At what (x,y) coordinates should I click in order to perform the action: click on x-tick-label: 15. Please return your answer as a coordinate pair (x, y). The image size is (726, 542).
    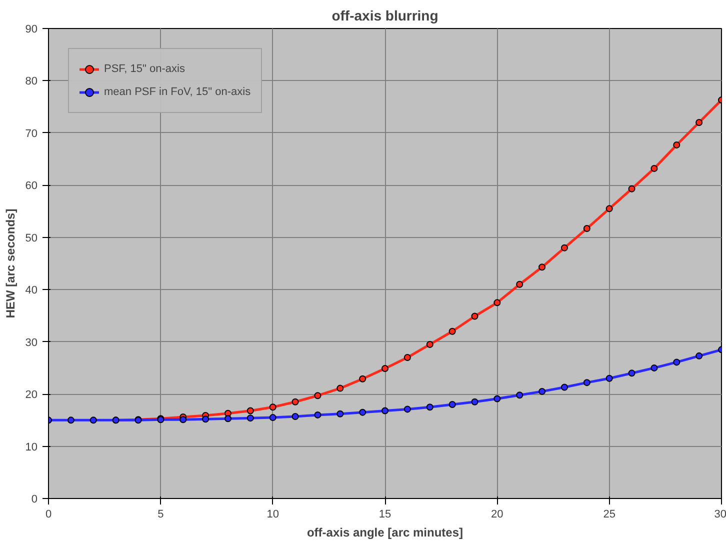
    Looking at the image, I should click on (385, 514).